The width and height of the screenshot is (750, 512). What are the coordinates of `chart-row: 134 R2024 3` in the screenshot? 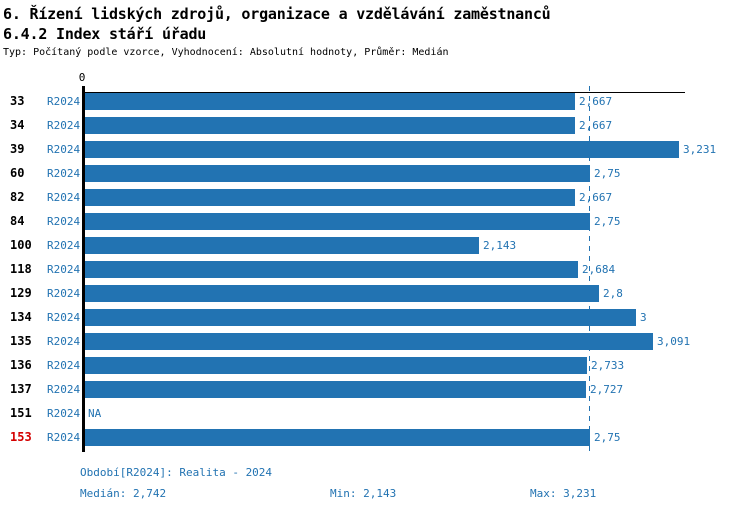 It's located at (375, 317).